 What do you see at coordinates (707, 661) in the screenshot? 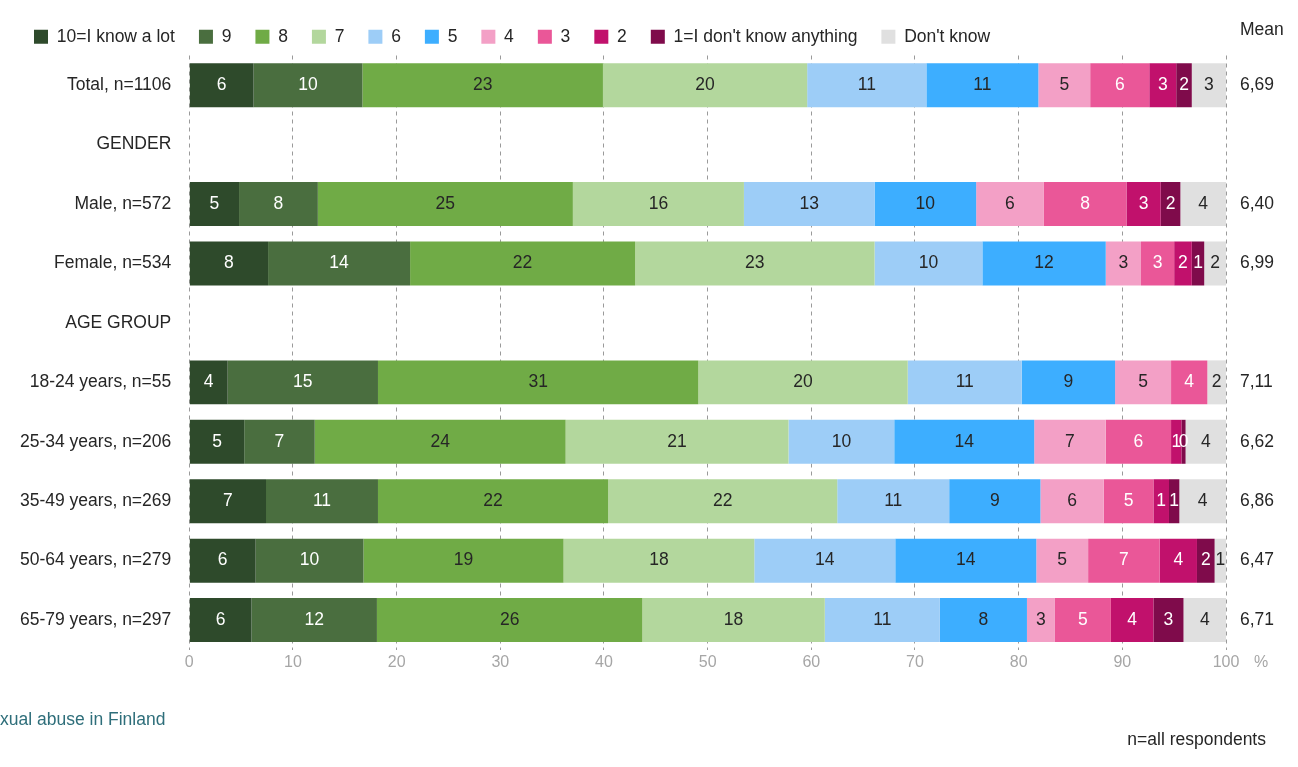
I see `x-tick-label: 50` at bounding box center [707, 661].